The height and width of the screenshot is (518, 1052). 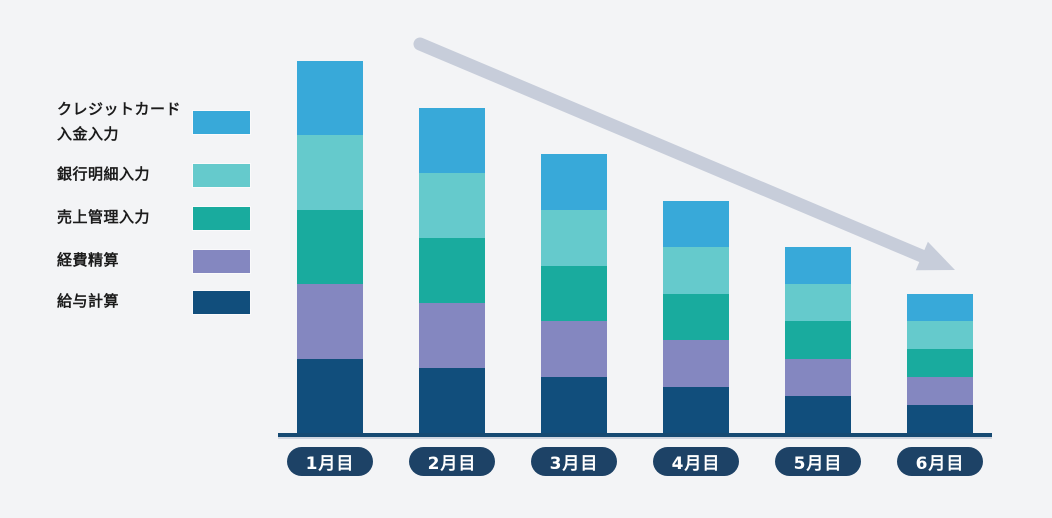 What do you see at coordinates (157, 218) in the screenshot?
I see `legend-item: 売上管理入力` at bounding box center [157, 218].